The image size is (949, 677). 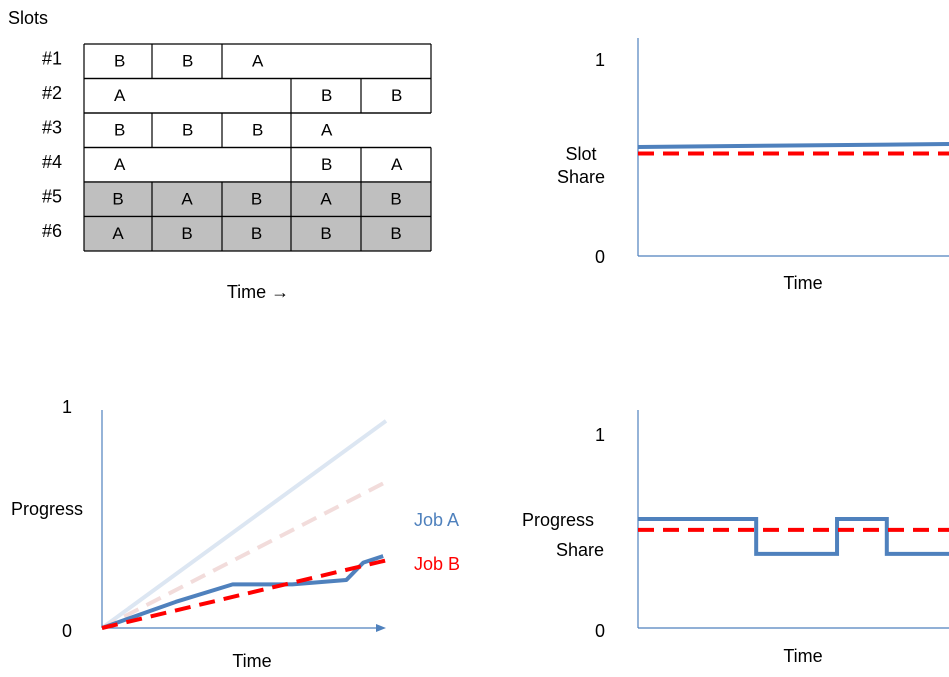 I want to click on slot-row: #5 B A B A B, so click(x=237, y=199).